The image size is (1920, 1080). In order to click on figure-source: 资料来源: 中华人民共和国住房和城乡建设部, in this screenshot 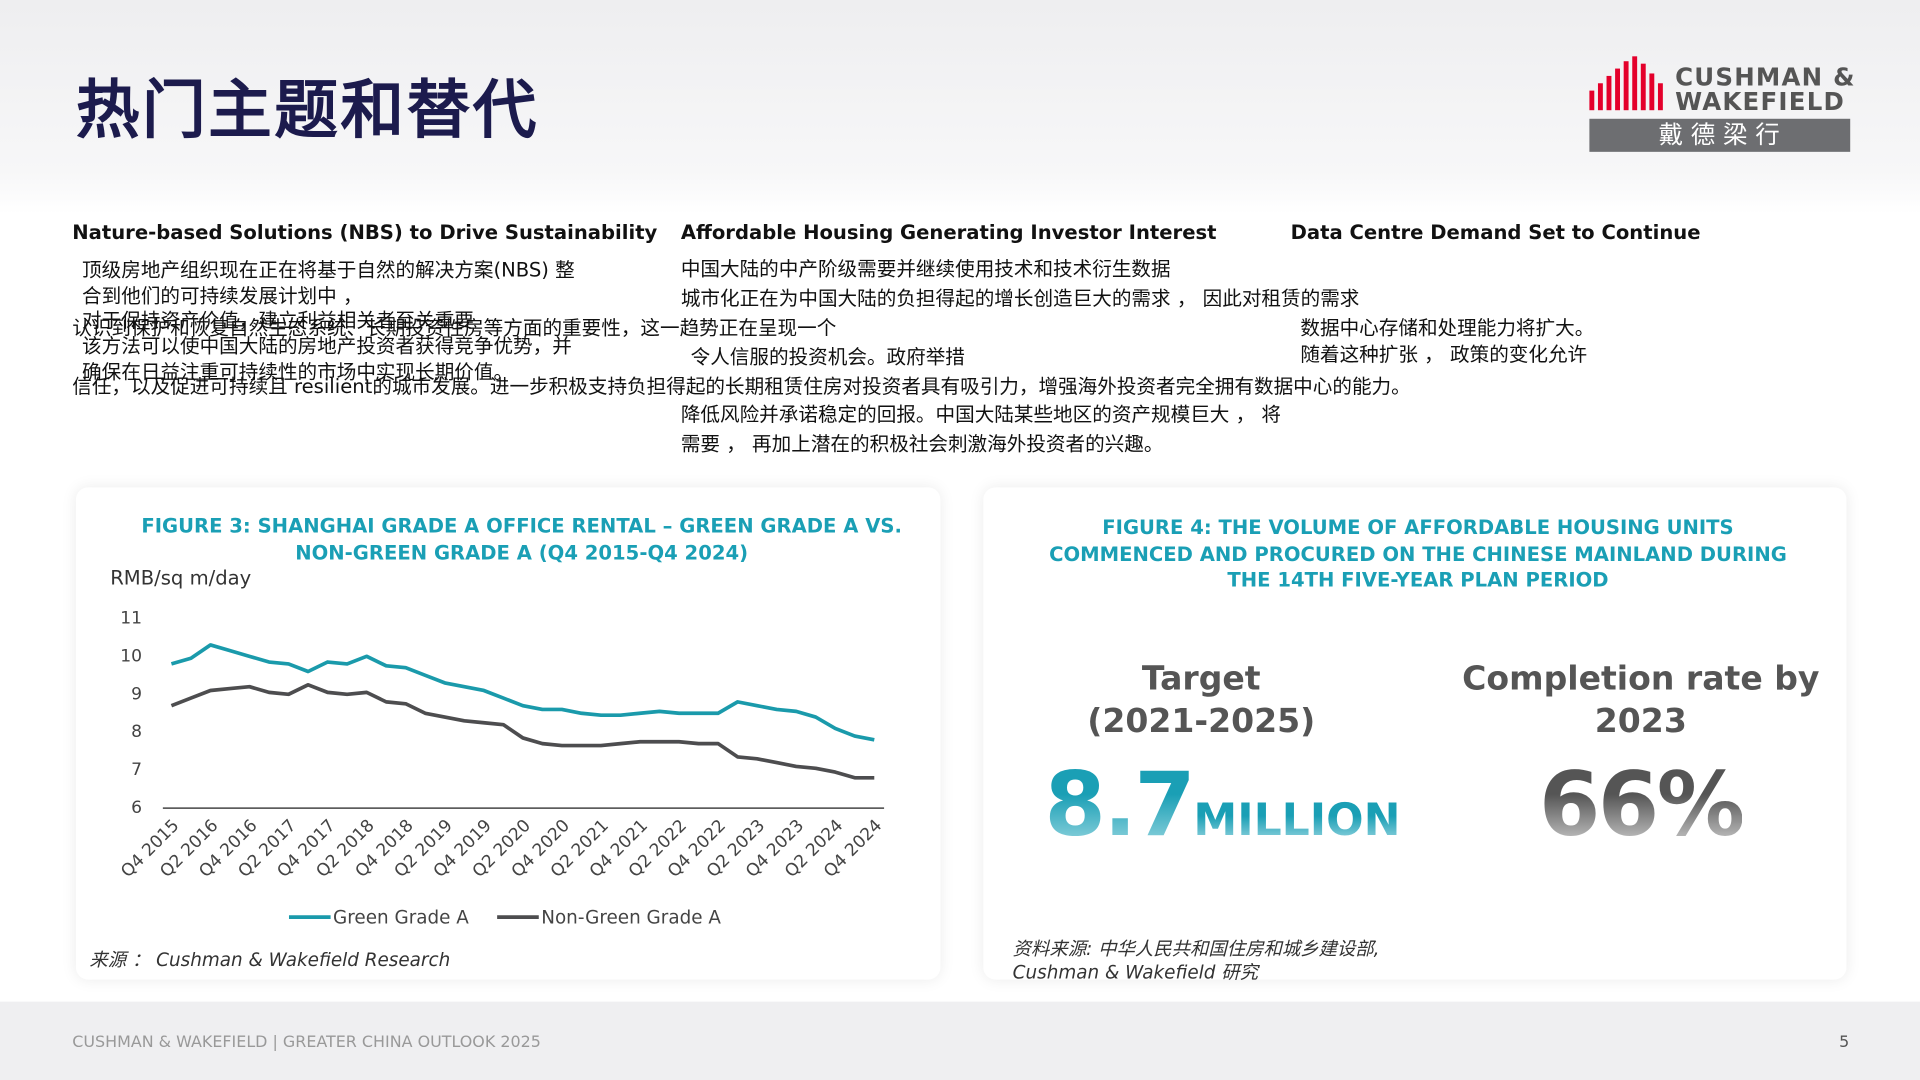, I will do `click(1196, 949)`.